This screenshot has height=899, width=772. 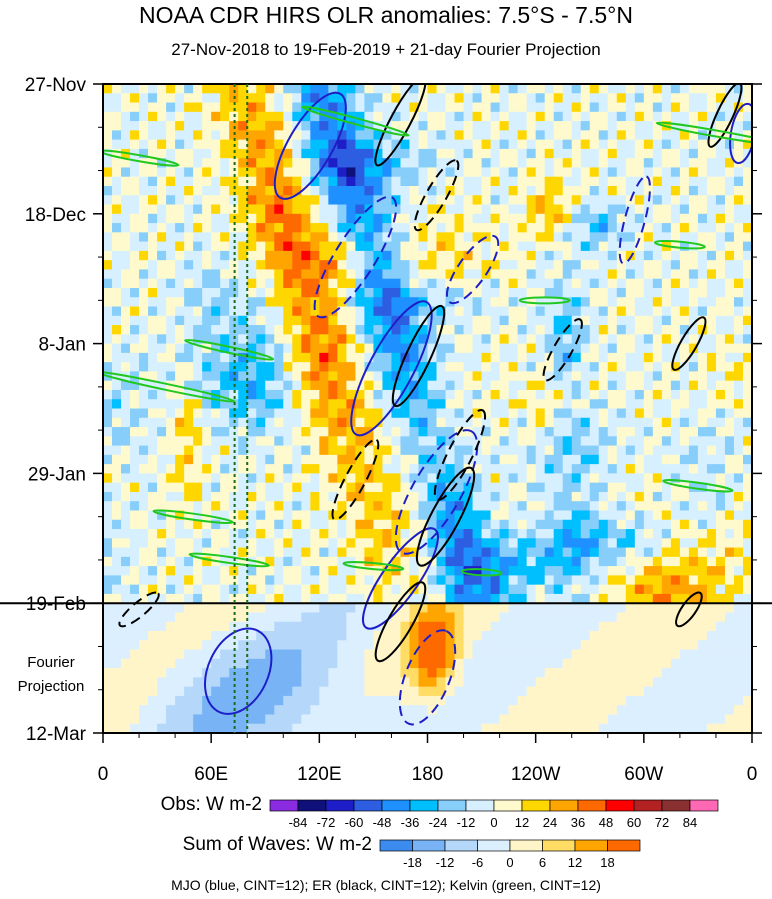 What do you see at coordinates (387, 348) in the screenshot?
I see `heatmap-cell-2047` at bounding box center [387, 348].